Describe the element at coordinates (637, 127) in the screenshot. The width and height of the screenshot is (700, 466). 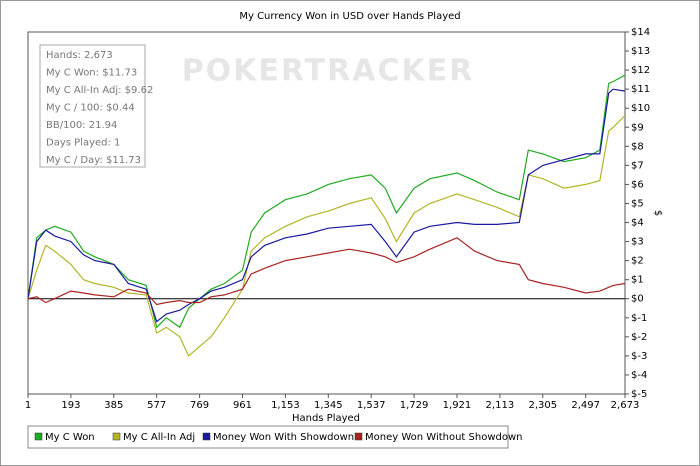
I see `y-tick-label: $9` at that location.